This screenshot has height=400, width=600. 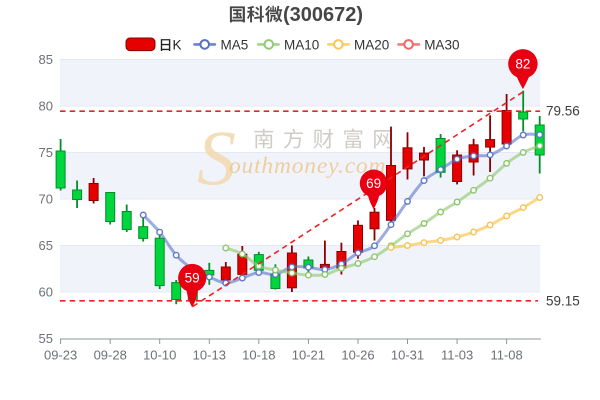 I want to click on svg-text: 09-28, so click(x=110, y=355).